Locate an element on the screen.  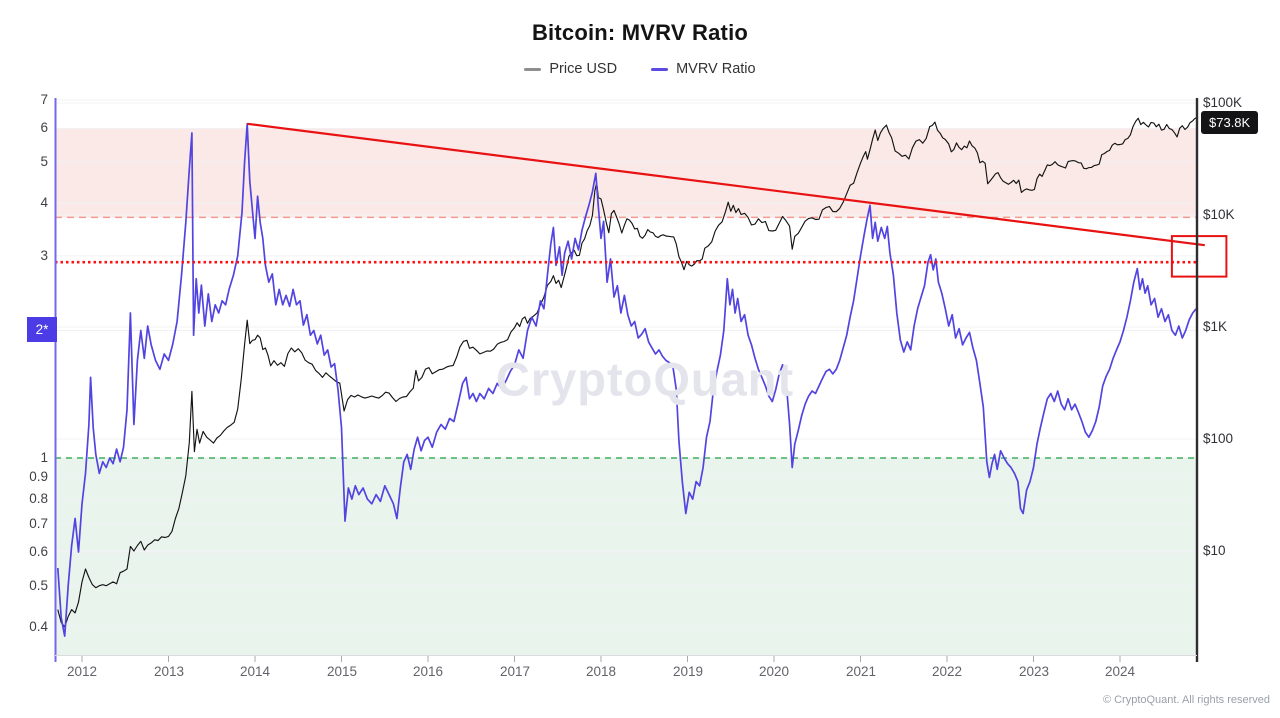
highlight-box is located at coordinates (1199, 256).